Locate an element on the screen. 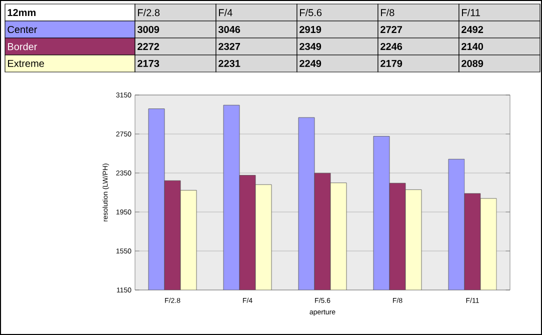 This screenshot has height=335, width=542. data-label: 2249 is located at coordinates (311, 64).